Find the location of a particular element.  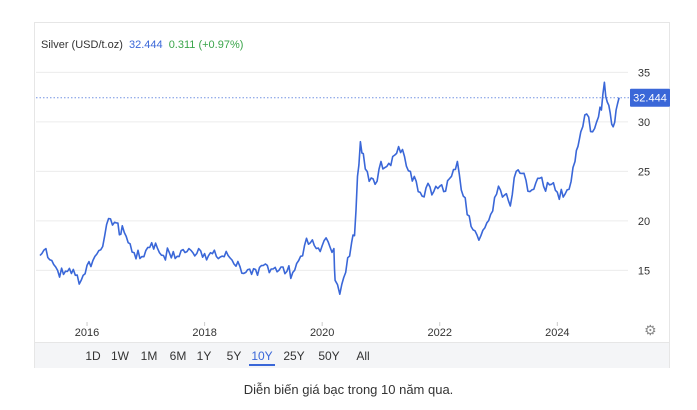

range-button-6m: 6M is located at coordinates (178, 356).